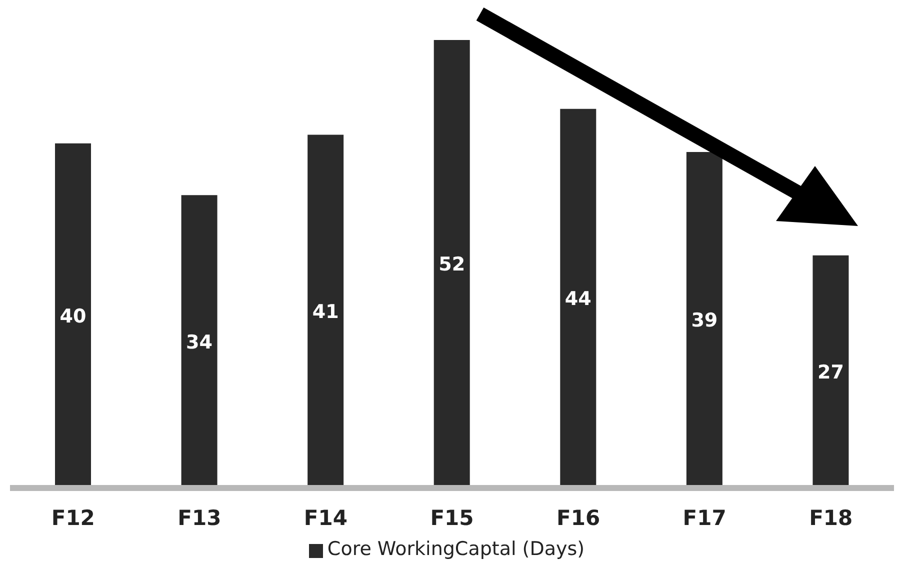 The image size is (914, 570). What do you see at coordinates (704, 321) in the screenshot?
I see `data-label: 39` at bounding box center [704, 321].